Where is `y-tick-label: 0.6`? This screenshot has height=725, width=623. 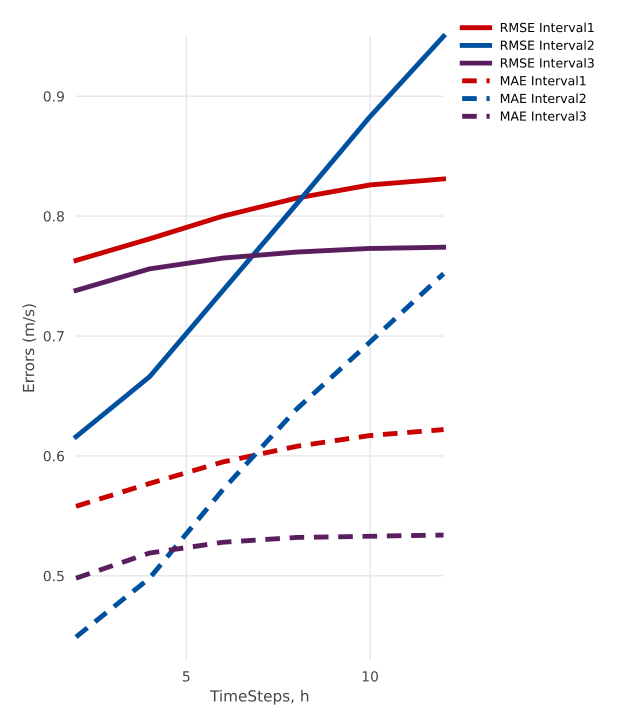
y-tick-label: 0.6 is located at coordinates (54, 456).